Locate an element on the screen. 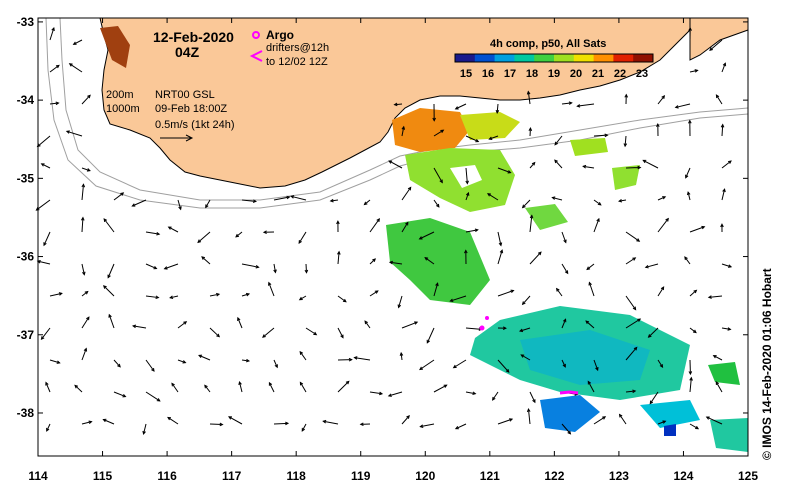 This screenshot has height=492, width=790. colorbar-tick-label: 19 is located at coordinates (554, 74).